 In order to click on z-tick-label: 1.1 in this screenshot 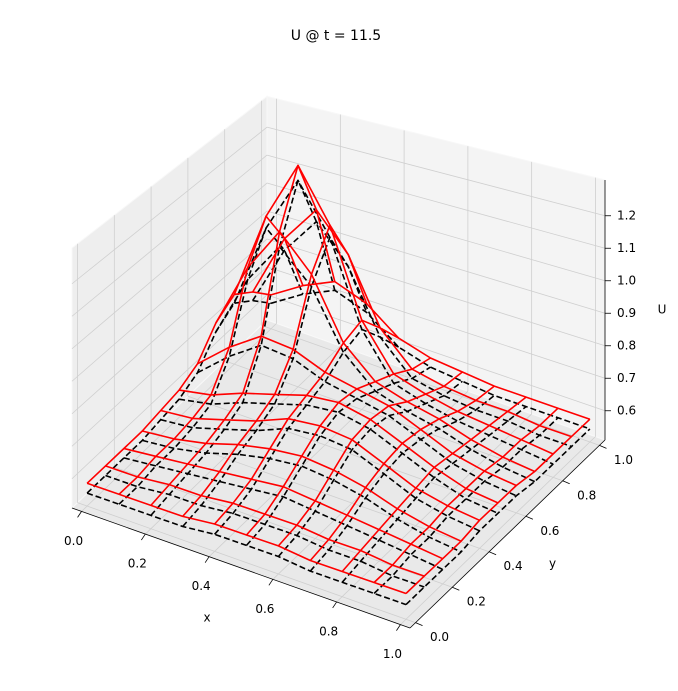, I will do `click(626, 248)`.